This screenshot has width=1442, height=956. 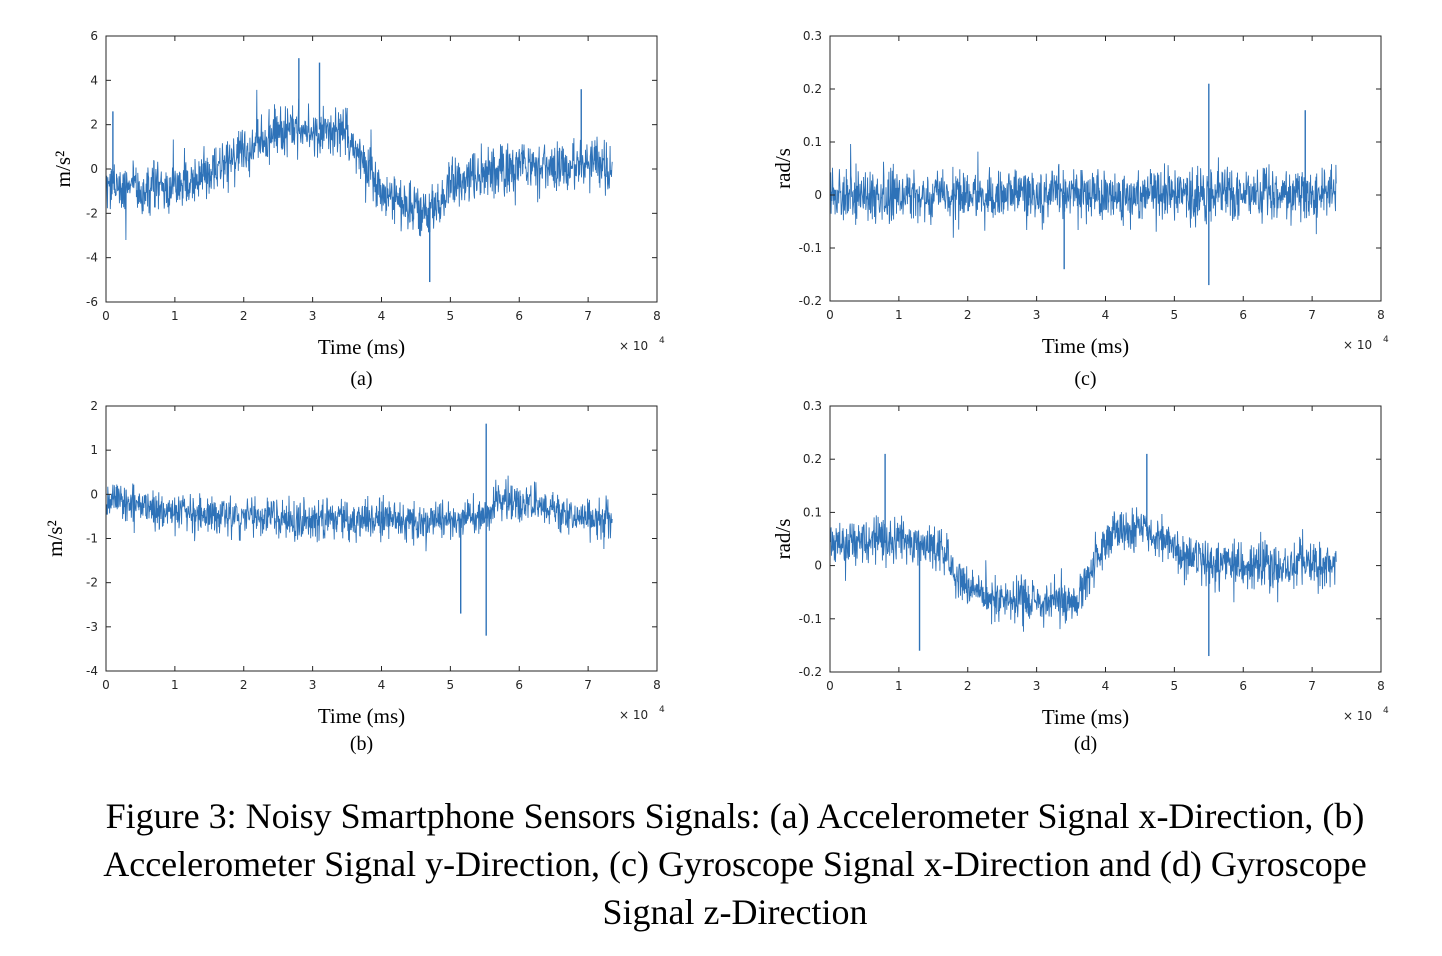 I want to click on plot-area-d, so click(x=1105, y=539).